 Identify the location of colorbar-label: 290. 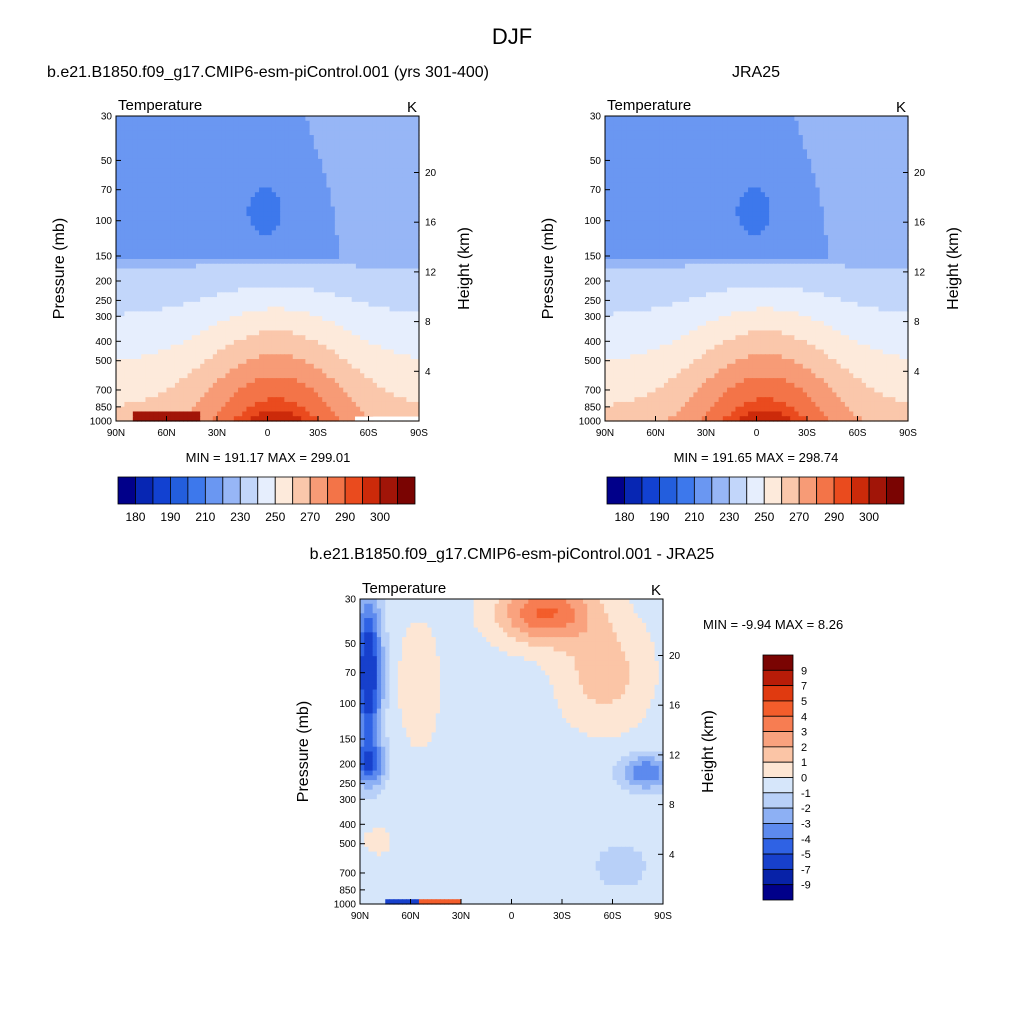
(345, 517).